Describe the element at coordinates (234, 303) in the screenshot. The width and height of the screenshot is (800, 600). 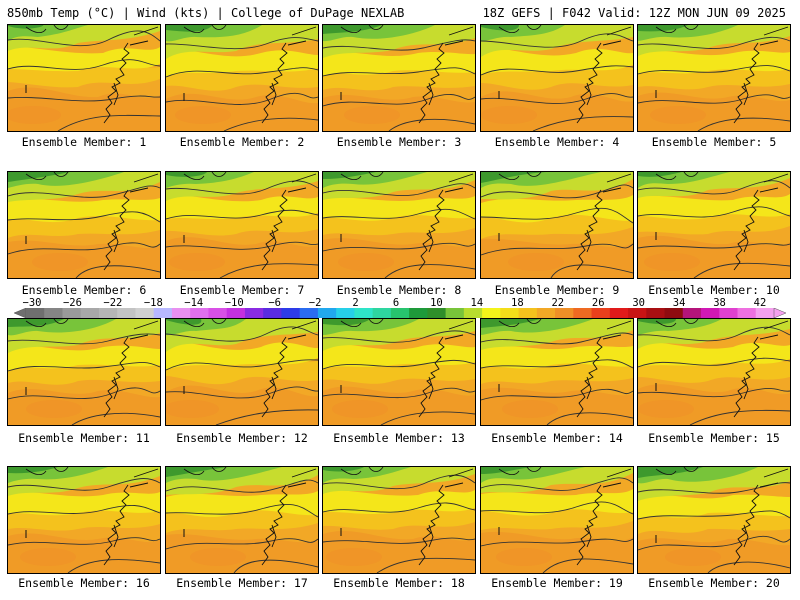
I see `colorbar-tick-label: −10` at that location.